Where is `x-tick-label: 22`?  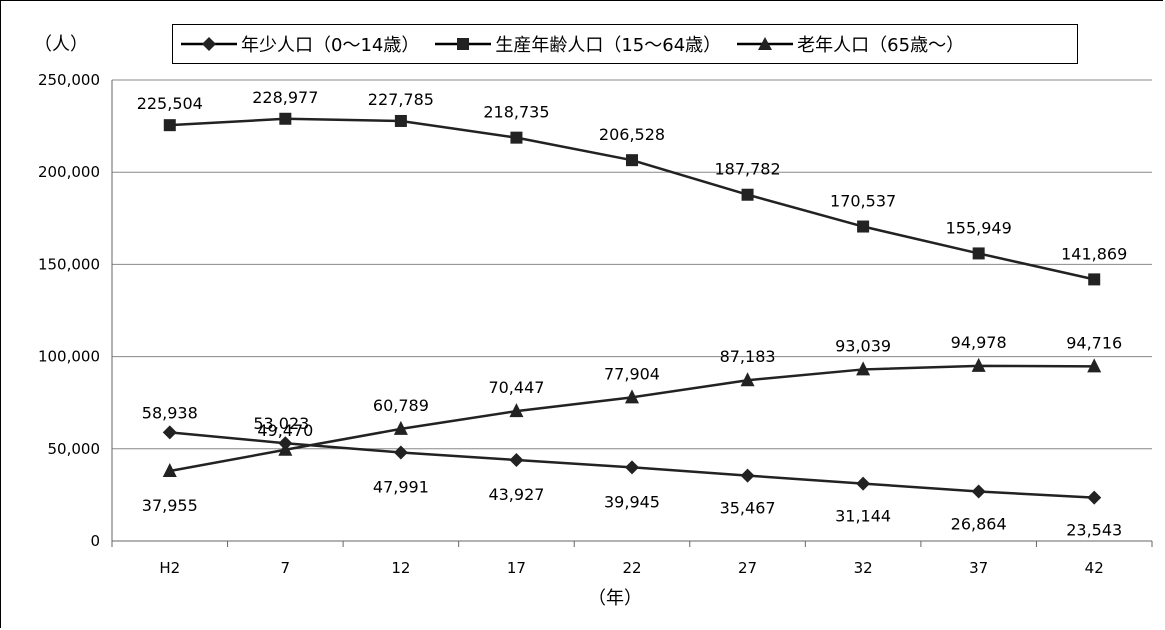
x-tick-label: 22 is located at coordinates (631, 568).